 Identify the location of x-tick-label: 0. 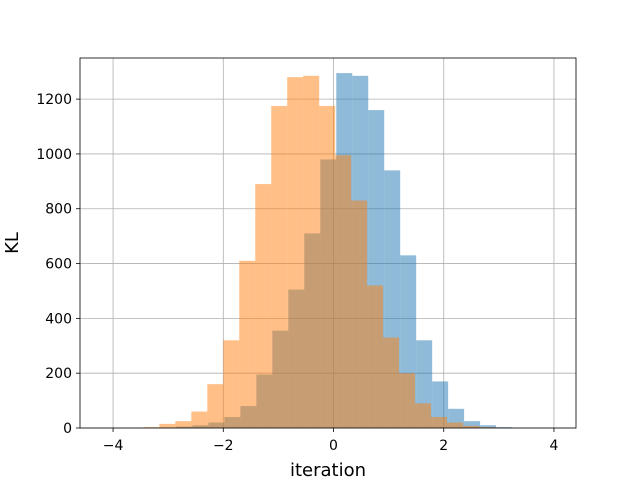
(333, 446).